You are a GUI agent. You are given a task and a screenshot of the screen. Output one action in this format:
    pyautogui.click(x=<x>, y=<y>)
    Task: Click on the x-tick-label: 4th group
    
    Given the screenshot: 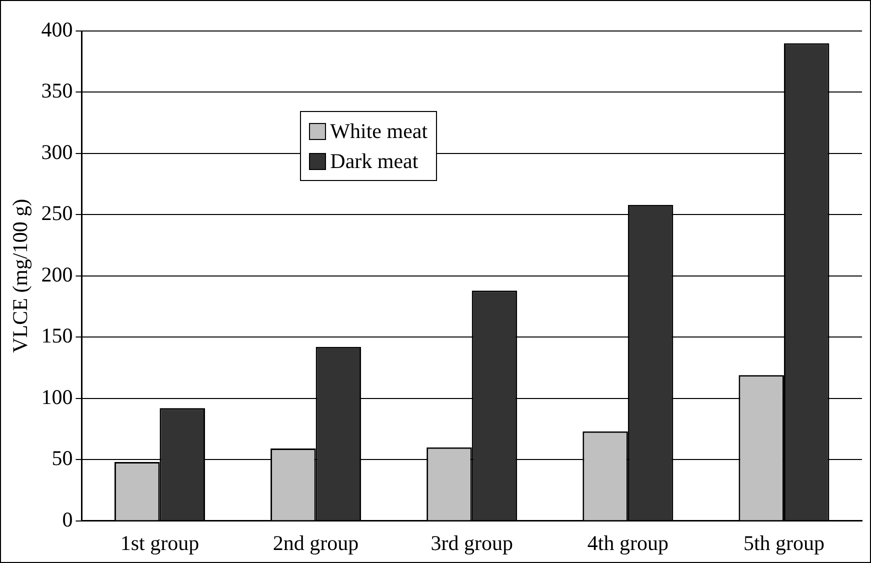 What is the action you would take?
    pyautogui.click(x=627, y=542)
    